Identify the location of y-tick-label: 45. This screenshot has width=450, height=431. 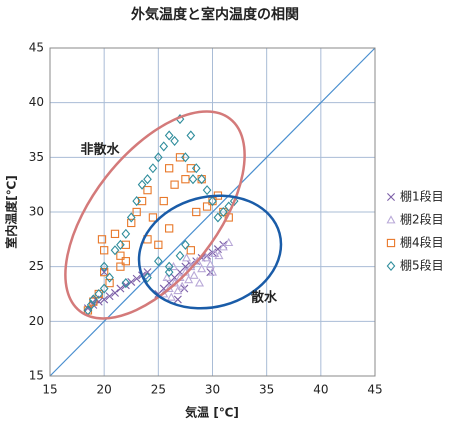
(36, 48).